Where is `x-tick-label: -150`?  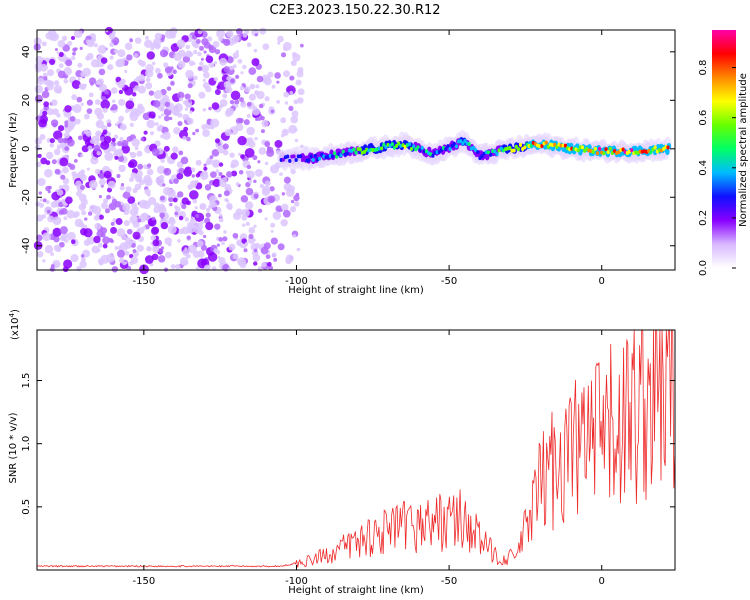
x-tick-label: -150 is located at coordinates (143, 281).